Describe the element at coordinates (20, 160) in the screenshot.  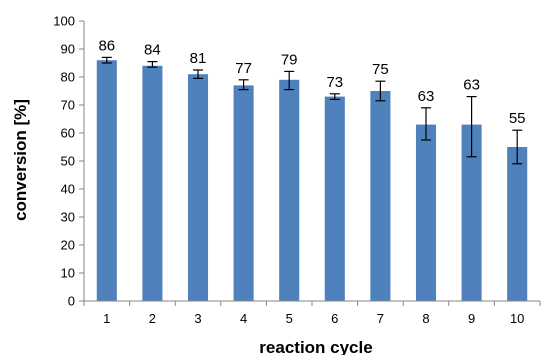
I see `y-axis-title: conversion [%]` at that location.